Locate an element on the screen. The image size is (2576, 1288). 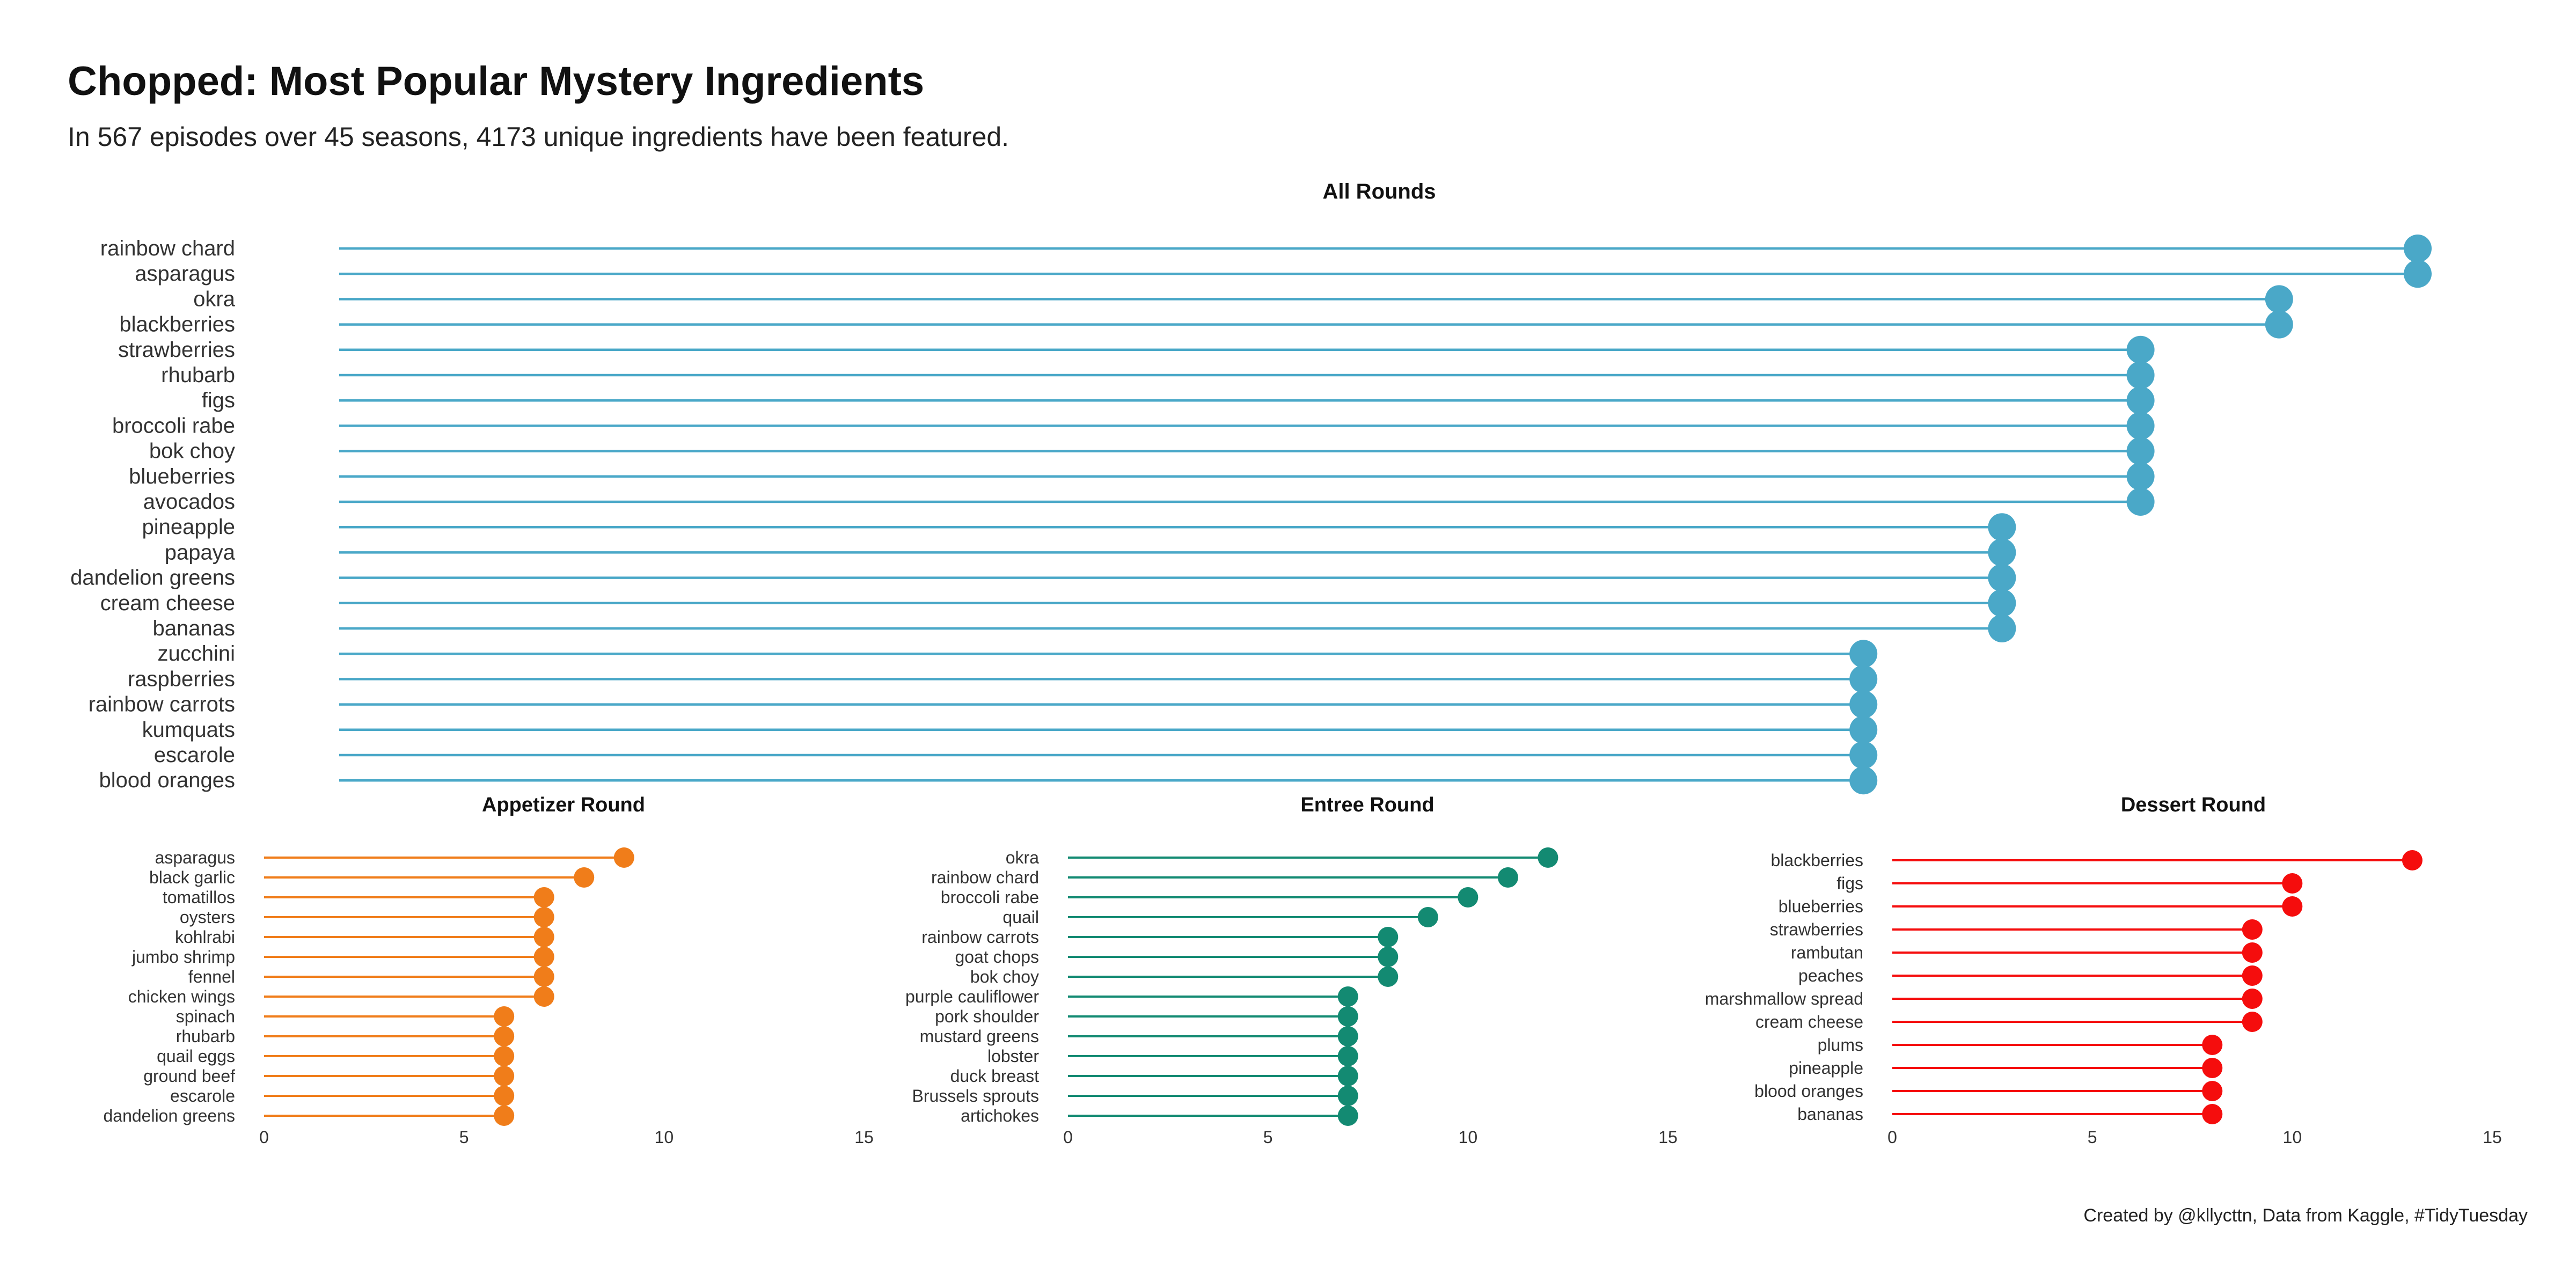
appetizer-round-category-label: black garlic is located at coordinates (192, 877).